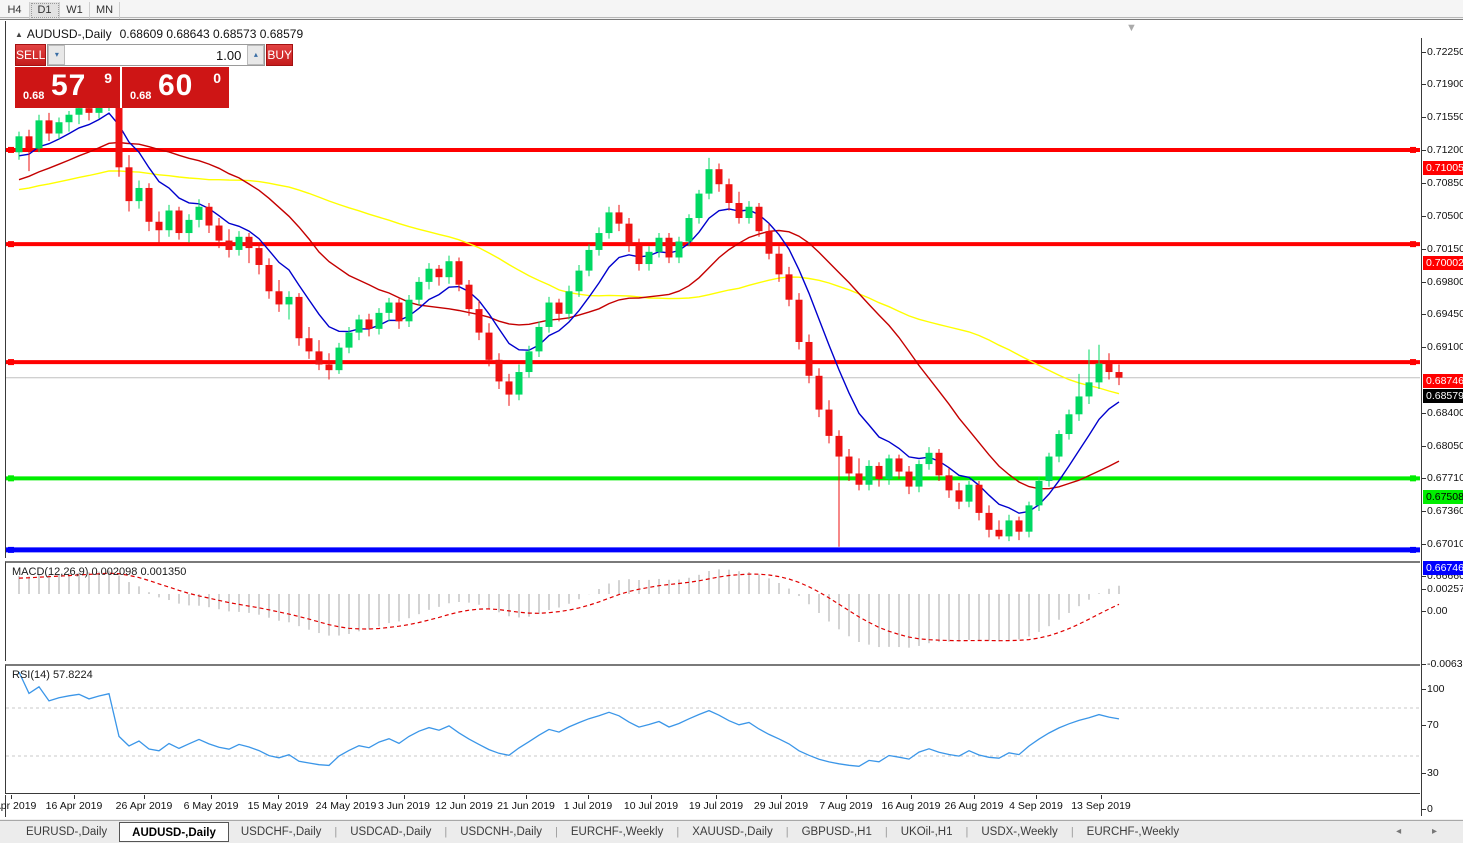  I want to click on price-axis-label: 0.67360, so click(1445, 511).